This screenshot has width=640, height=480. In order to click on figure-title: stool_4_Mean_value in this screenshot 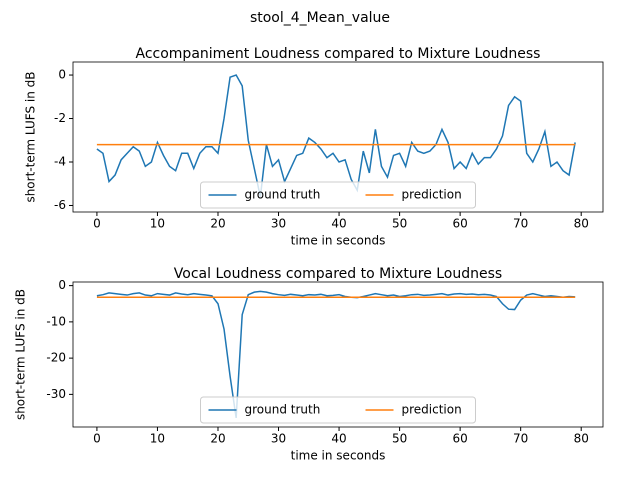, I will do `click(320, 18)`.